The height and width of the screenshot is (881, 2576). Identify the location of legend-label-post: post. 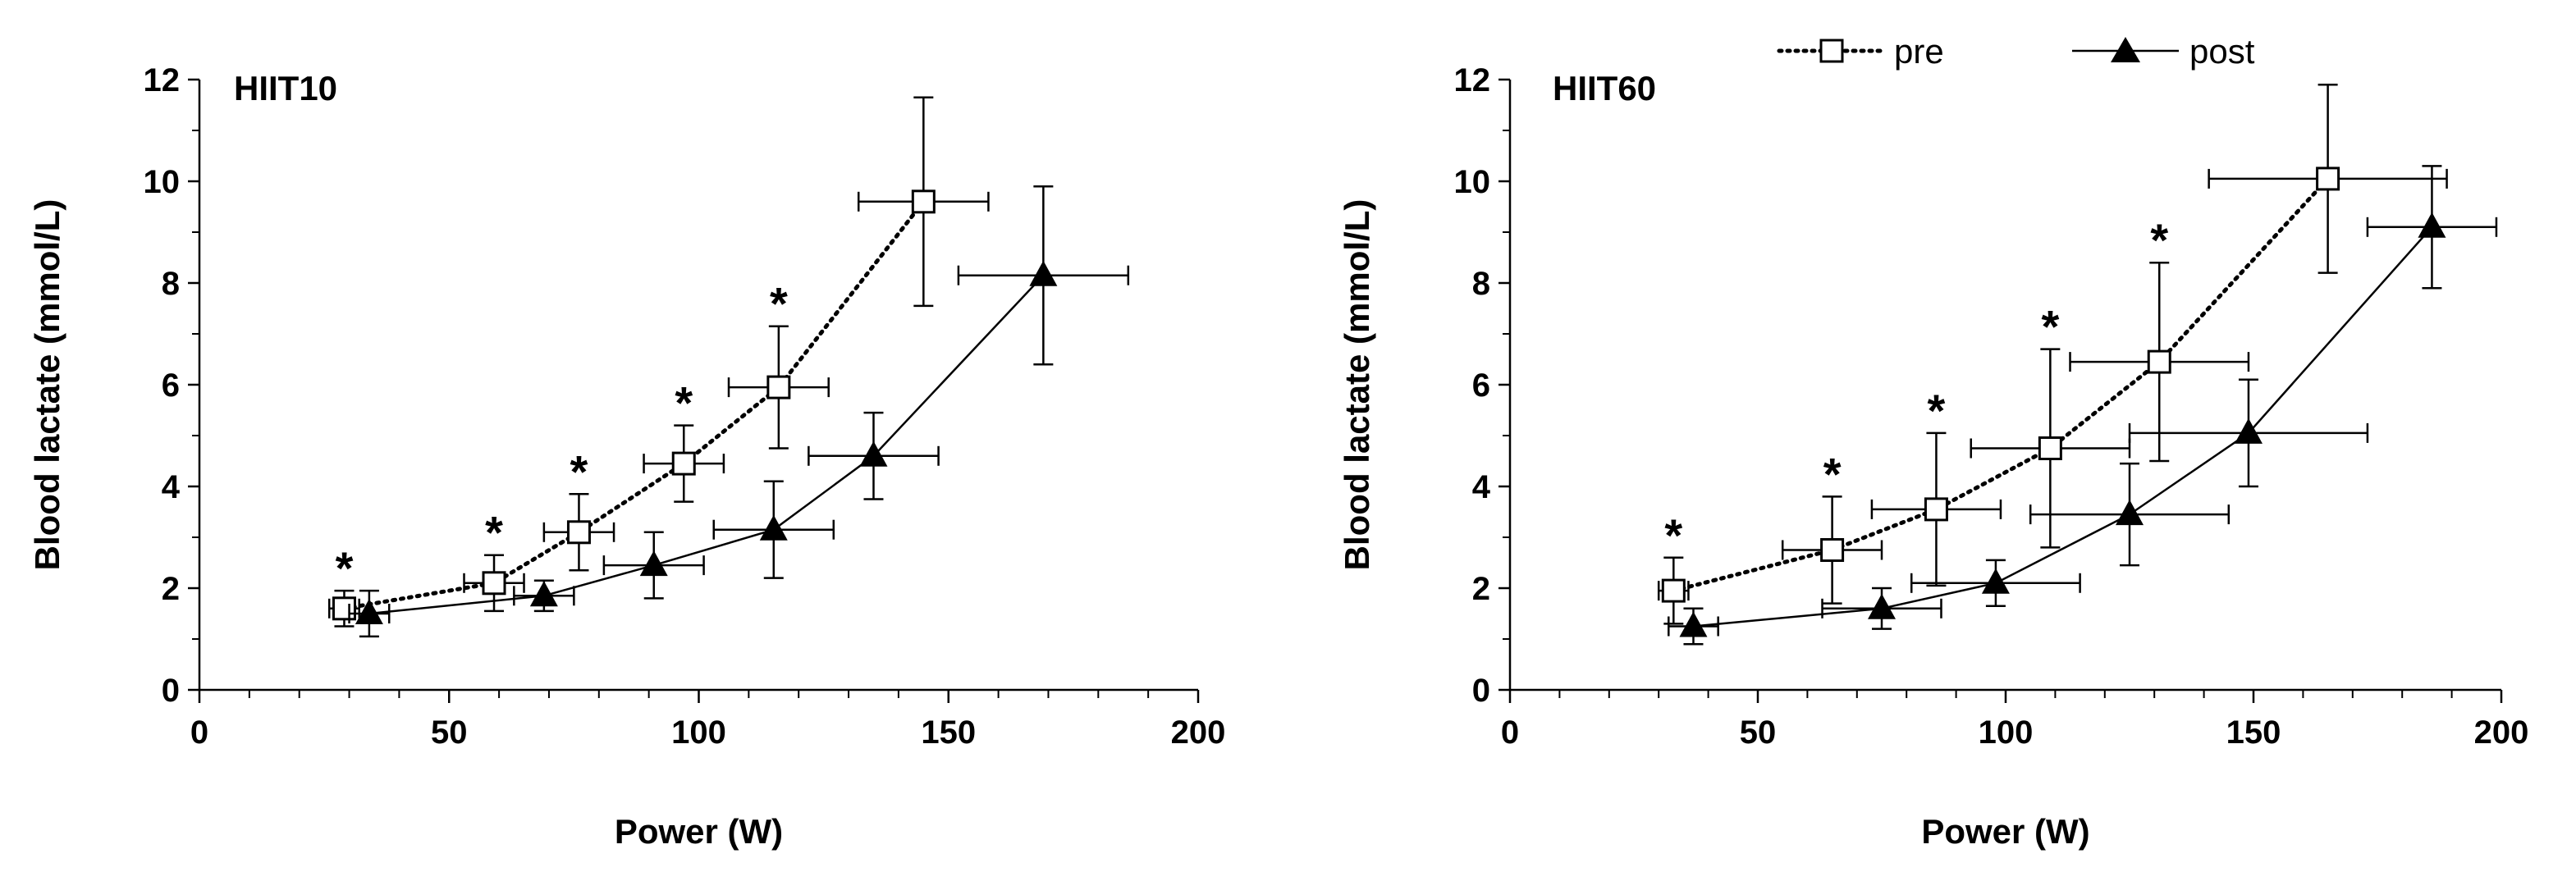
(2222, 51).